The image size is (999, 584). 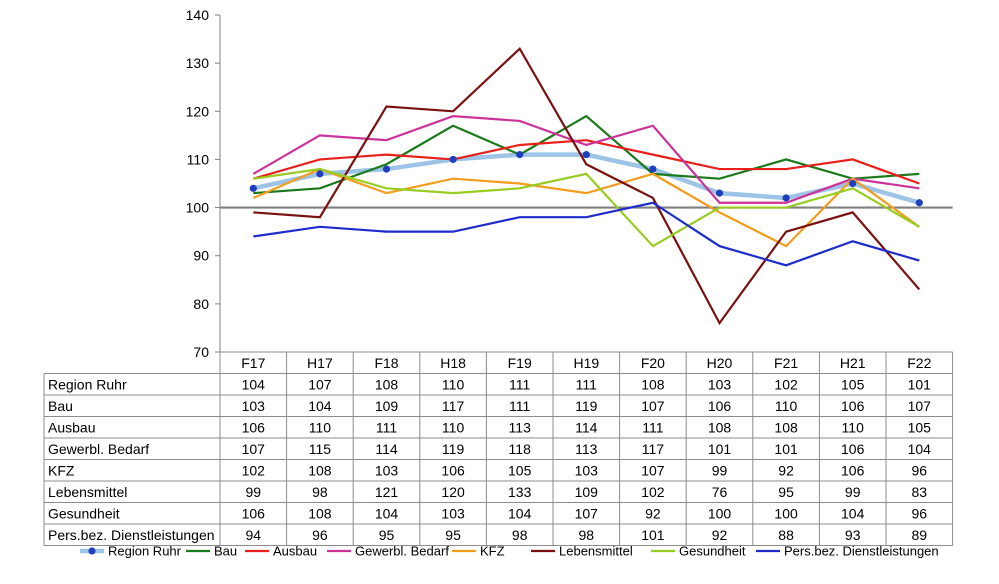 What do you see at coordinates (453, 492) in the screenshot?
I see `table-cell-value: 120` at bounding box center [453, 492].